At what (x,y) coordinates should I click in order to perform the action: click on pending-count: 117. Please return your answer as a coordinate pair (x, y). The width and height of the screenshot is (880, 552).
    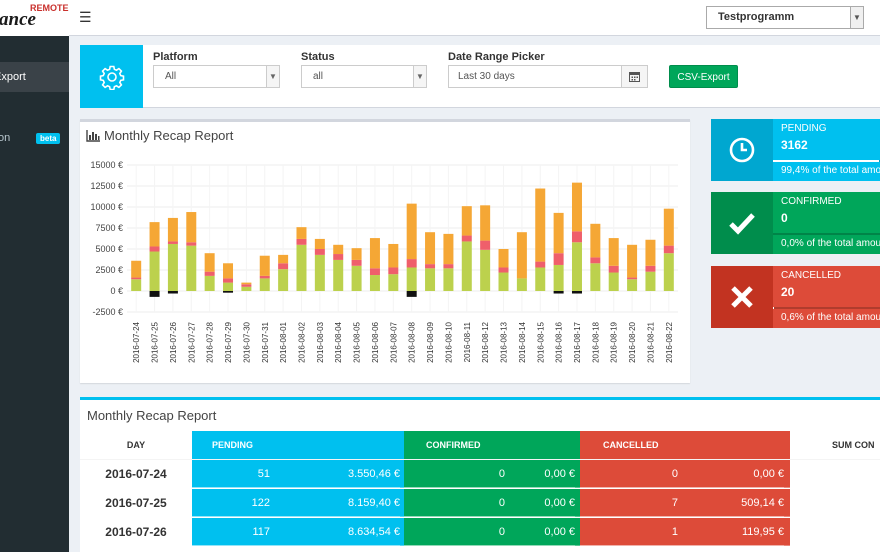
    Looking at the image, I should click on (231, 532).